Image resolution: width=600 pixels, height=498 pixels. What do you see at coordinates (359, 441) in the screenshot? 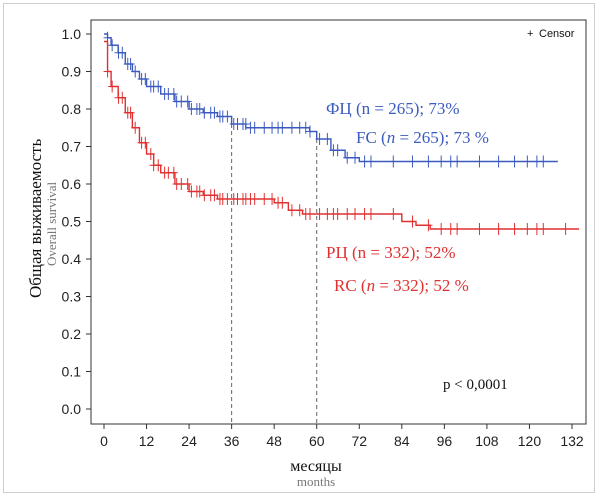
I see `x-tick-label: 72` at bounding box center [359, 441].